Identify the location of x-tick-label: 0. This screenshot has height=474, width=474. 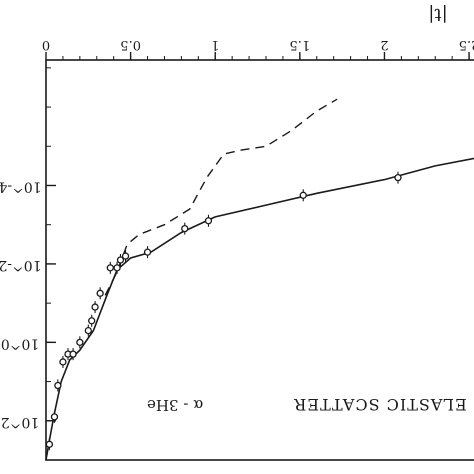
(46, 44).